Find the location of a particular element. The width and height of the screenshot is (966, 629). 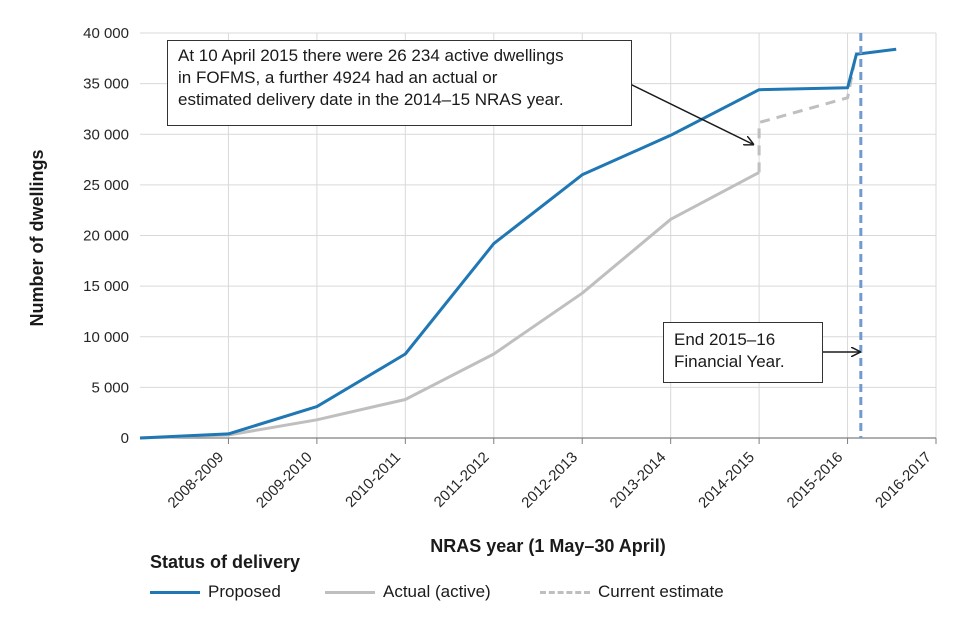

y-tick-label: 20 000 is located at coordinates (106, 236).